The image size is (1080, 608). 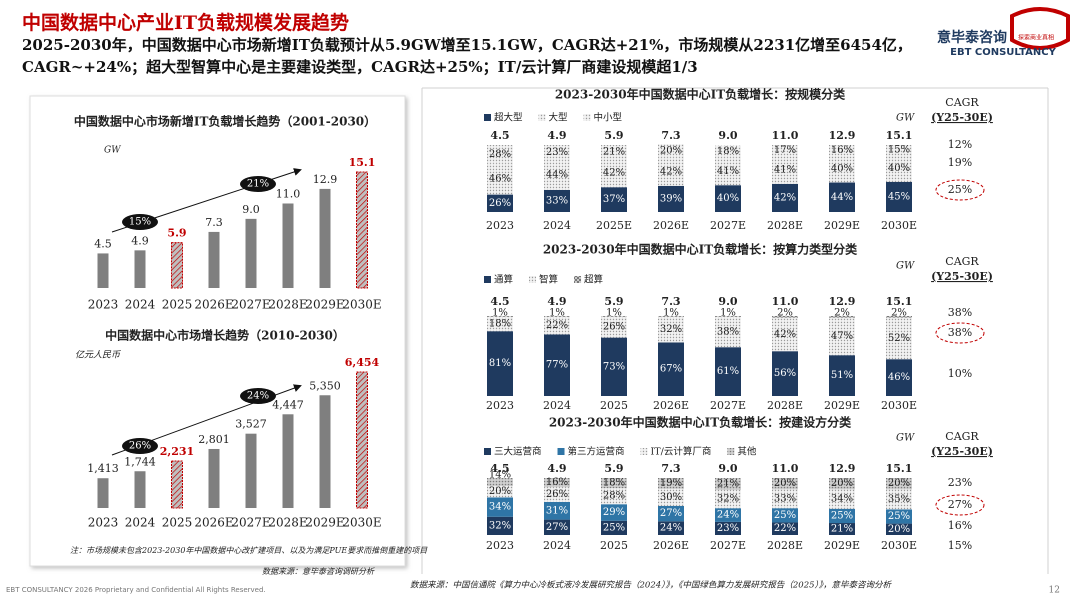 What do you see at coordinates (225, 121) in the screenshot?
I see `chart-title: 中国数据中心市场新增IT负载增长趋势（2001-2030）` at bounding box center [225, 121].